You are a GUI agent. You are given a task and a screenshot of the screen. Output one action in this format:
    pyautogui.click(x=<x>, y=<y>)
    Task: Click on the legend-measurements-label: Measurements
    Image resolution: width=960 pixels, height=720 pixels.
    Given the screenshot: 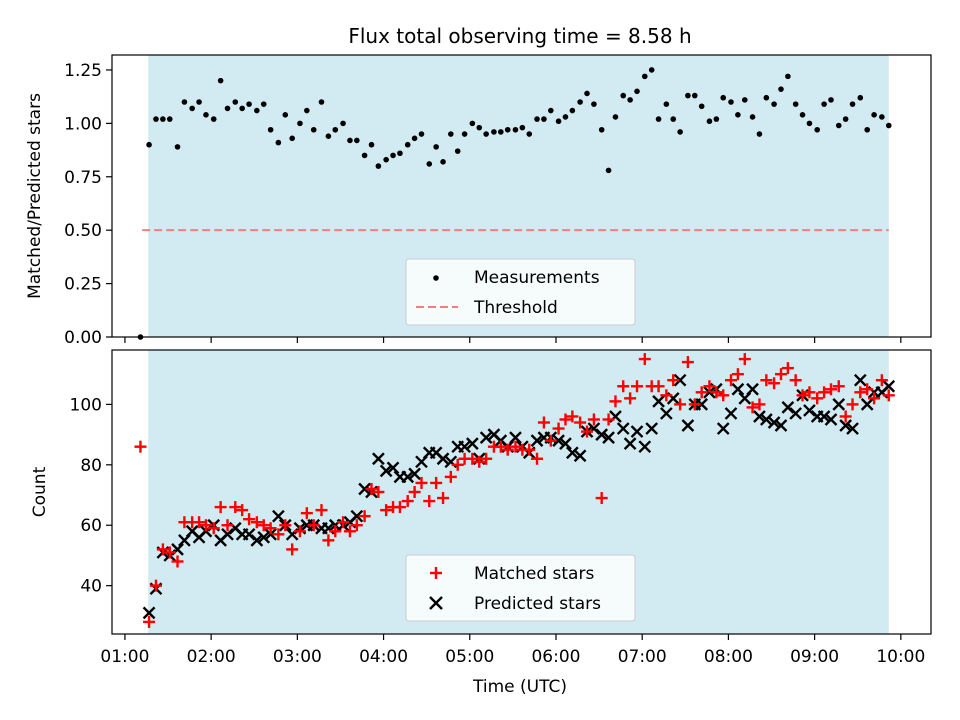 What is the action you would take?
    pyautogui.click(x=537, y=278)
    